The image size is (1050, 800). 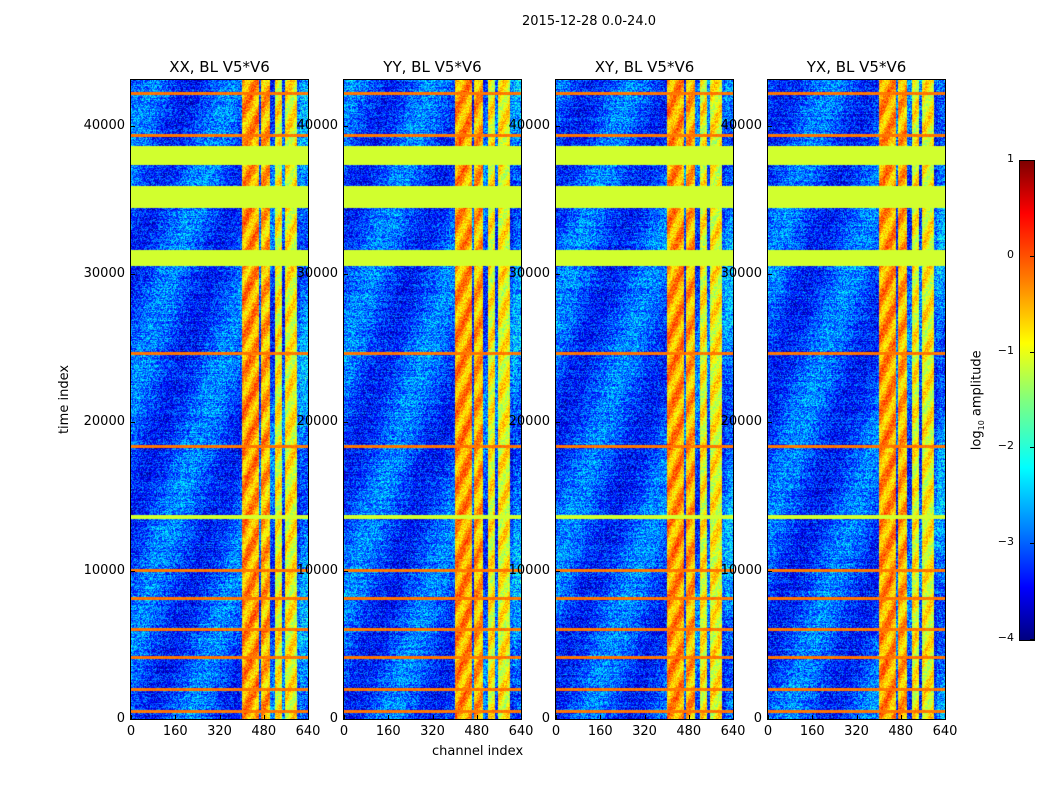 I want to click on panel-title: YX, BL V5*V6, so click(x=856, y=67).